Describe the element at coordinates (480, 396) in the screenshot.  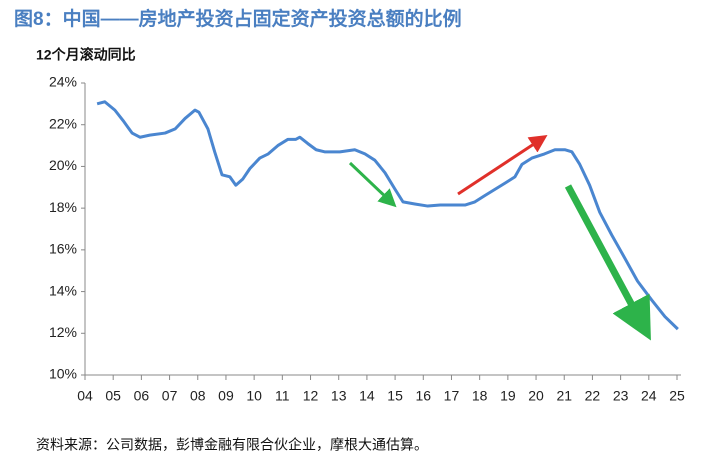
I see `x-tick-label: 18` at that location.